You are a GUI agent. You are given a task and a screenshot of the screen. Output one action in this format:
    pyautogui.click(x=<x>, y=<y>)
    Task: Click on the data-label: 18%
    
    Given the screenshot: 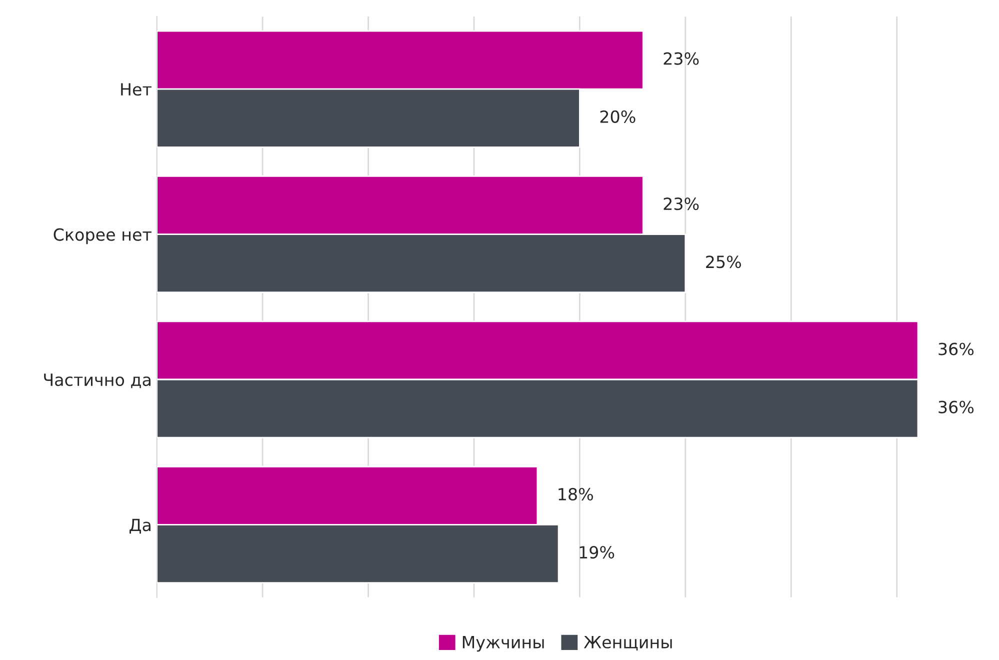 What is the action you would take?
    pyautogui.click(x=575, y=494)
    